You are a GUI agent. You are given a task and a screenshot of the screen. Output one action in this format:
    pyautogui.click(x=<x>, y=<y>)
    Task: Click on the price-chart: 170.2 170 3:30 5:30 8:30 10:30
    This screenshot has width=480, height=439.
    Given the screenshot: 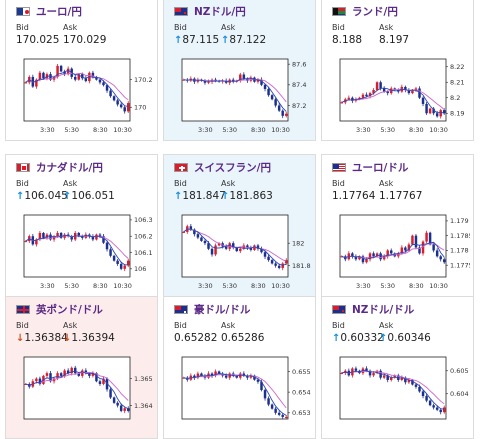 What is the action you would take?
    pyautogui.click(x=85, y=96)
    